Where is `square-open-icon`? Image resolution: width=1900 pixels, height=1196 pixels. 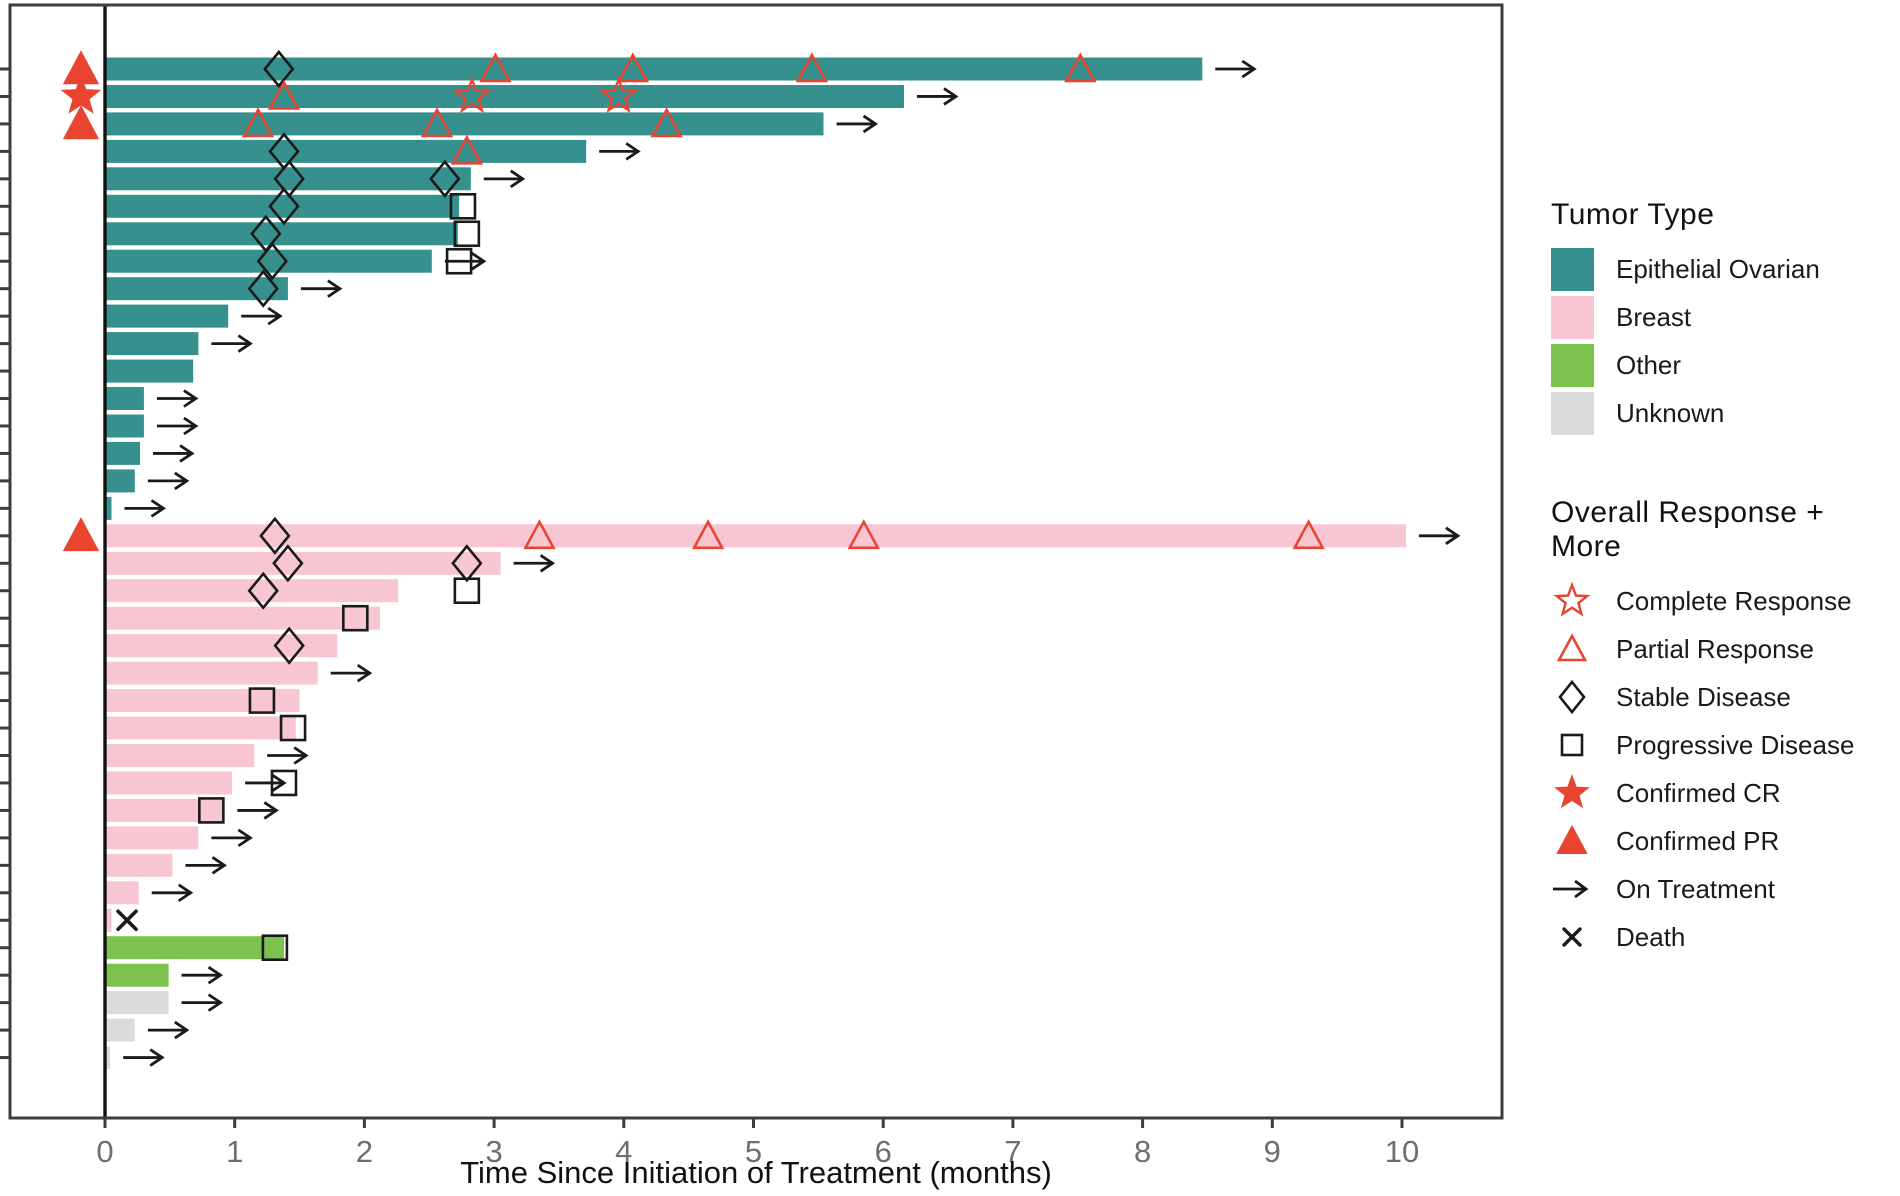
square-open-icon is located at coordinates (1572, 745).